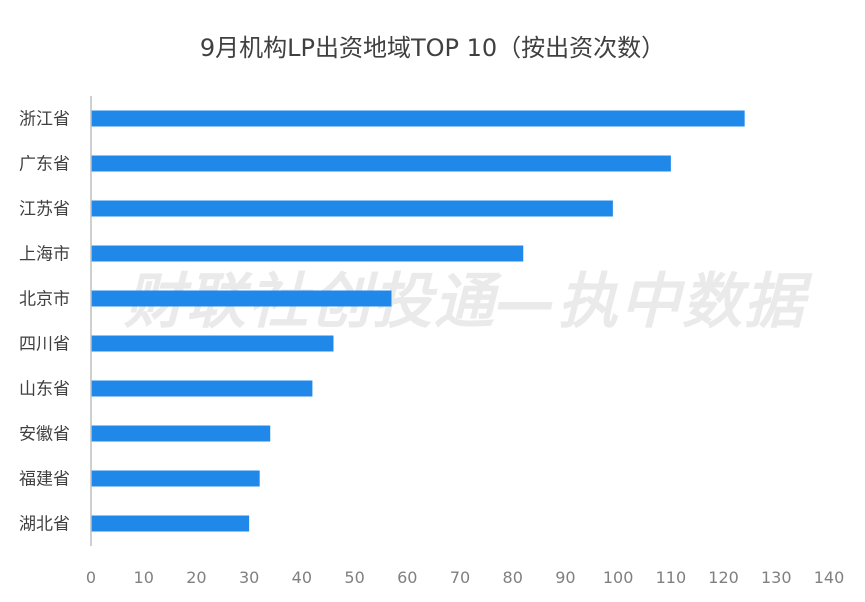 The height and width of the screenshot is (602, 865). I want to click on x-tick-label: 110, so click(671, 577).